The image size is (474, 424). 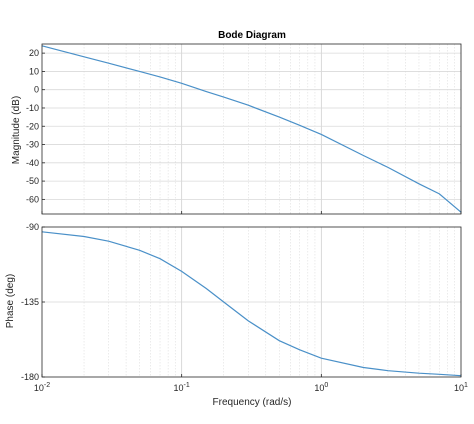 What do you see at coordinates (32, 126) in the screenshot?
I see `magnitude-y-tick-label: -20` at bounding box center [32, 126].